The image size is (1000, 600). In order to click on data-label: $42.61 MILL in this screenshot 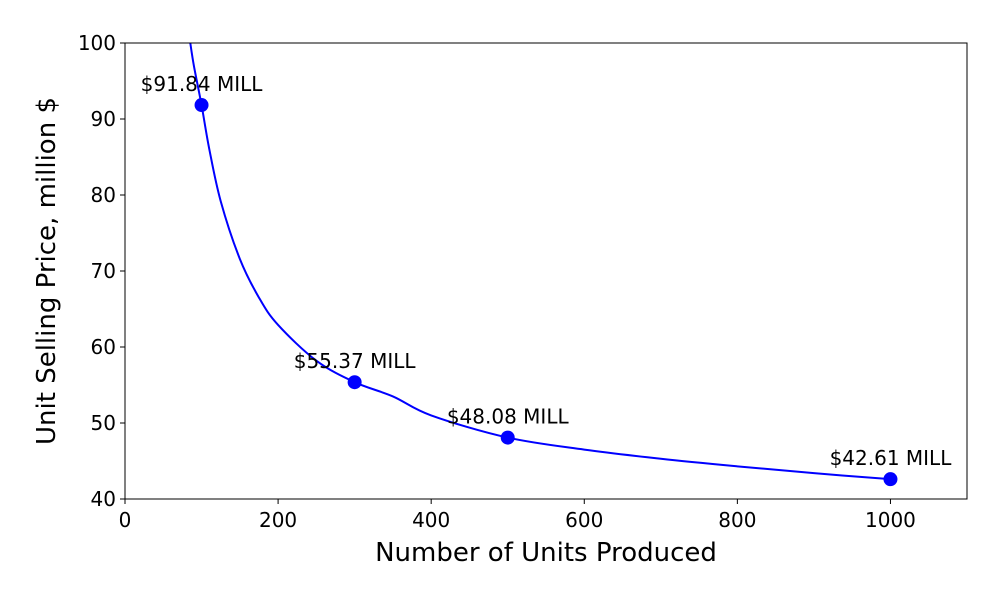, I will do `click(891, 458)`.